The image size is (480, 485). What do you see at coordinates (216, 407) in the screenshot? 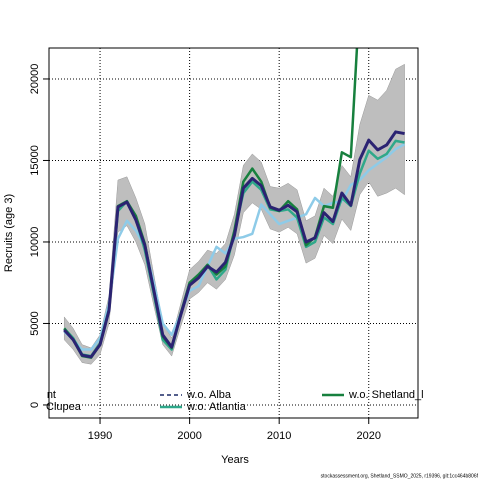
I see `legend-label: w.o. Atlantia` at bounding box center [216, 407].